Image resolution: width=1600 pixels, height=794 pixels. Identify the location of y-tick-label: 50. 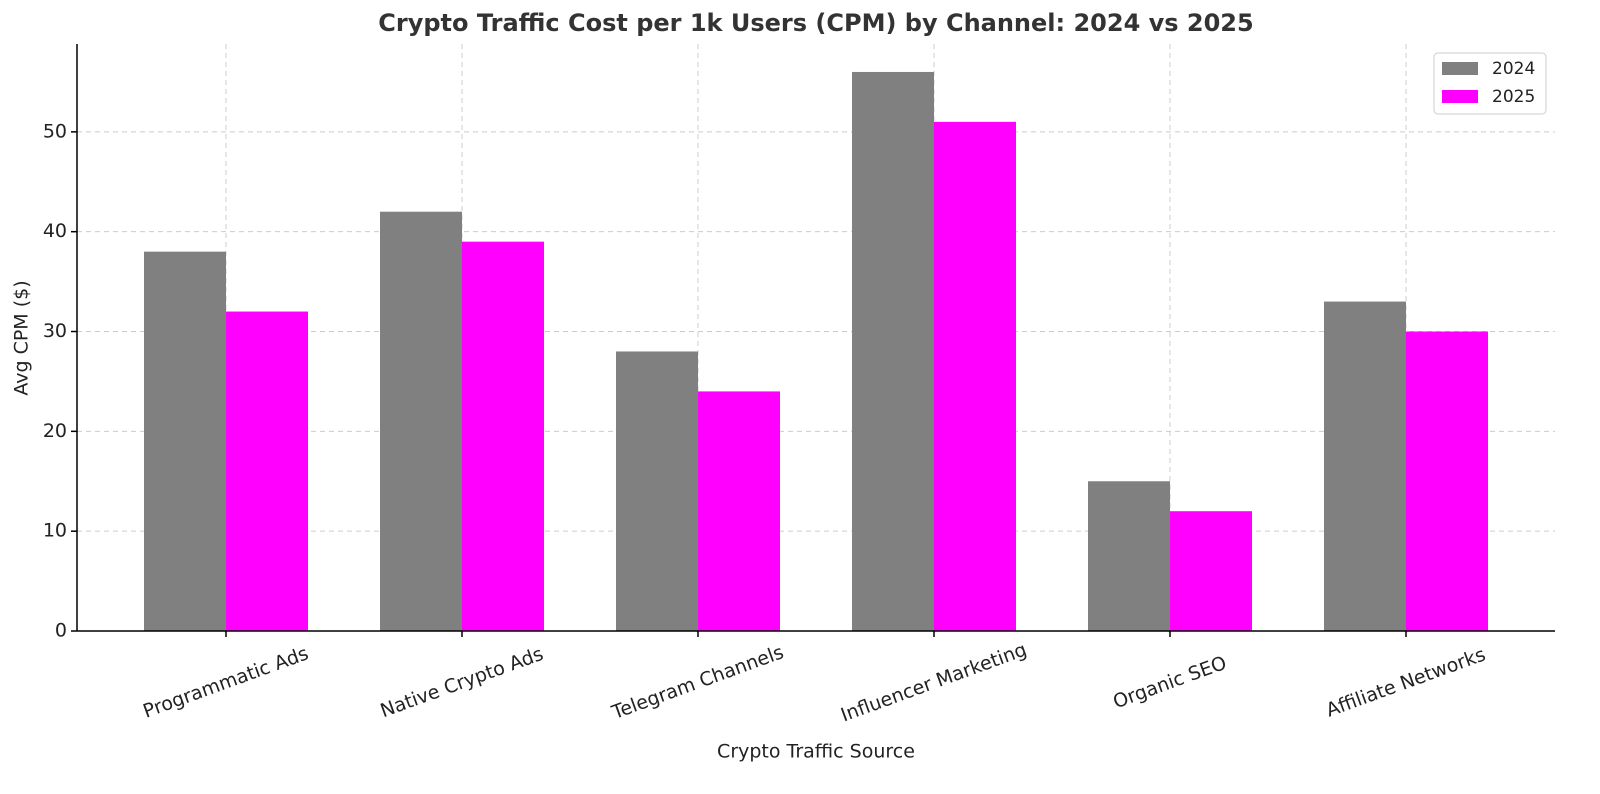
(55, 131).